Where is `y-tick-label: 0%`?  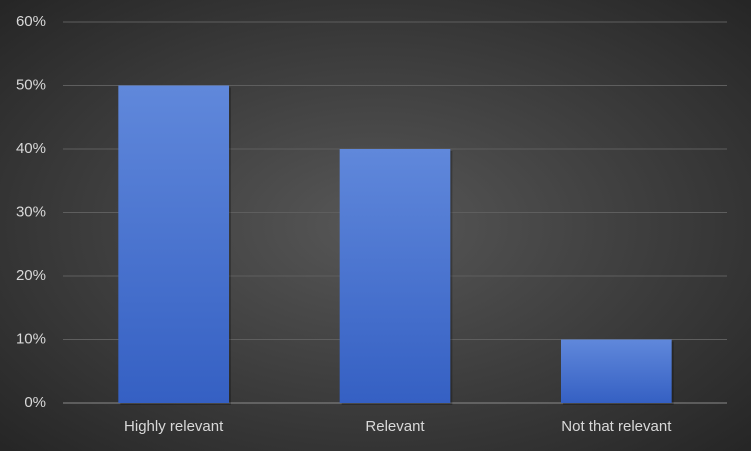 y-tick-label: 0% is located at coordinates (35, 402).